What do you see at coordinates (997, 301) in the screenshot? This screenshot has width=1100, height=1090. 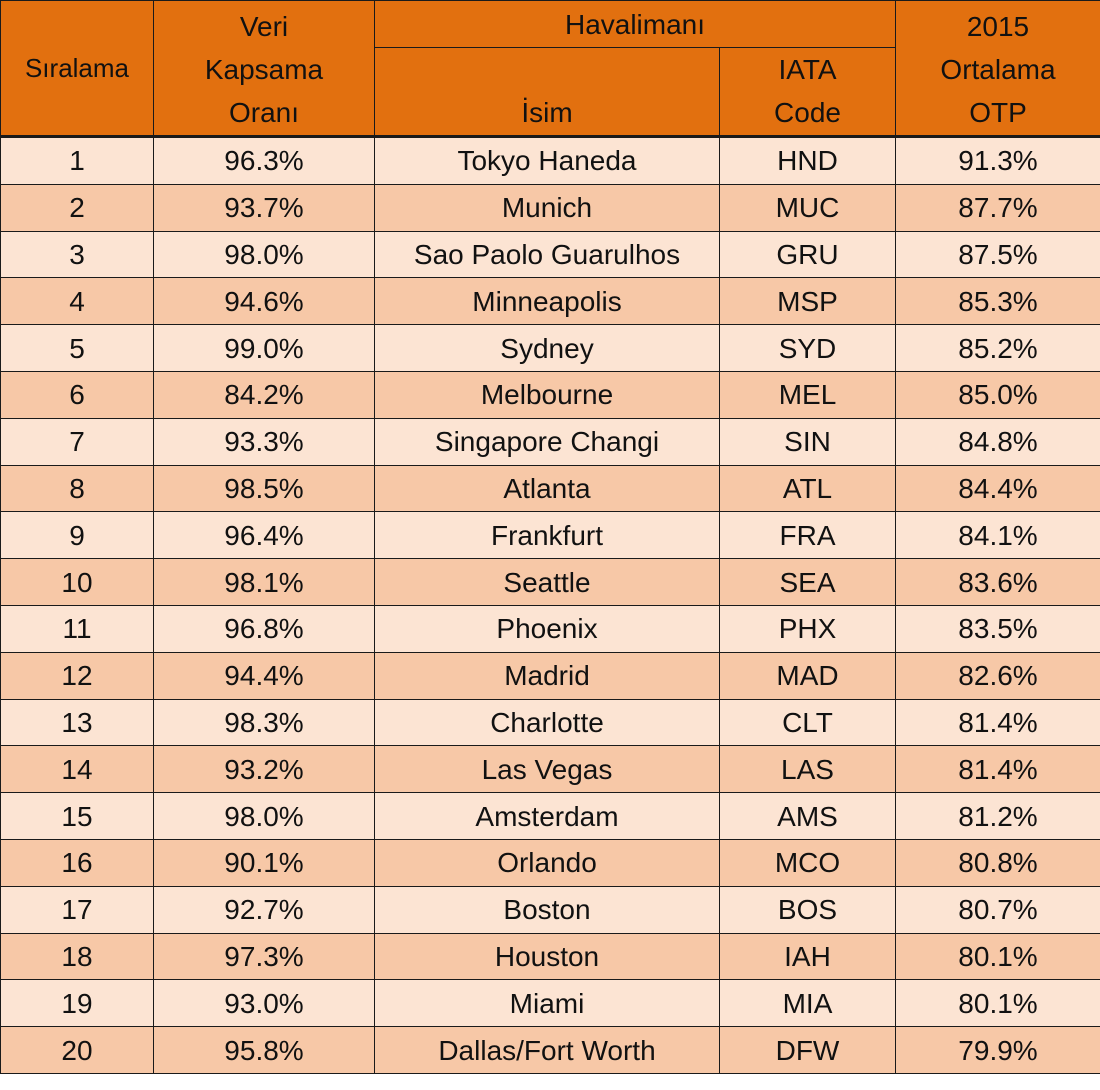 I see `otp-cell: 85.3%` at bounding box center [997, 301].